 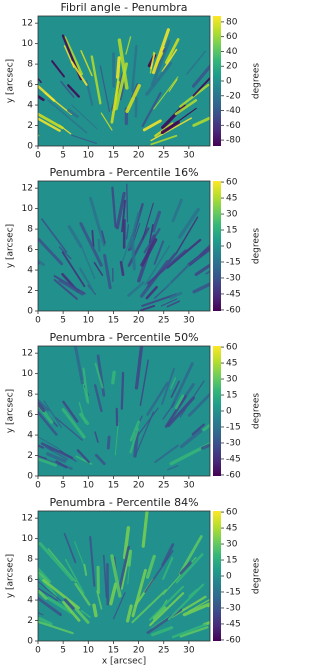 I want to click on colorbar-tick-label: 40, so click(x=232, y=52).